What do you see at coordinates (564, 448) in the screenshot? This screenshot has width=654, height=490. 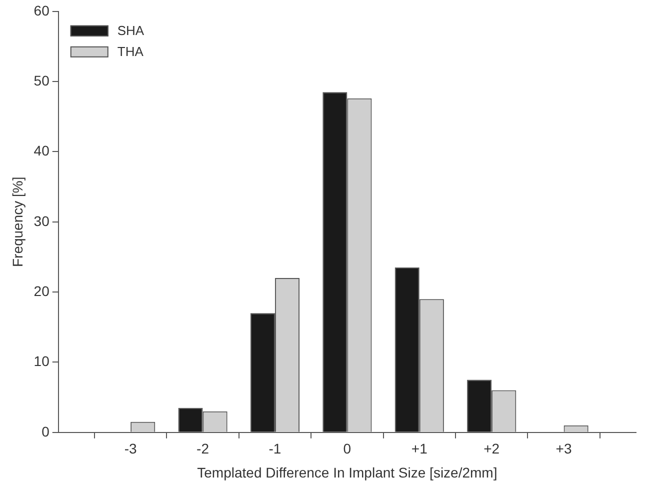 I see `x-tick-label: +3` at bounding box center [564, 448].